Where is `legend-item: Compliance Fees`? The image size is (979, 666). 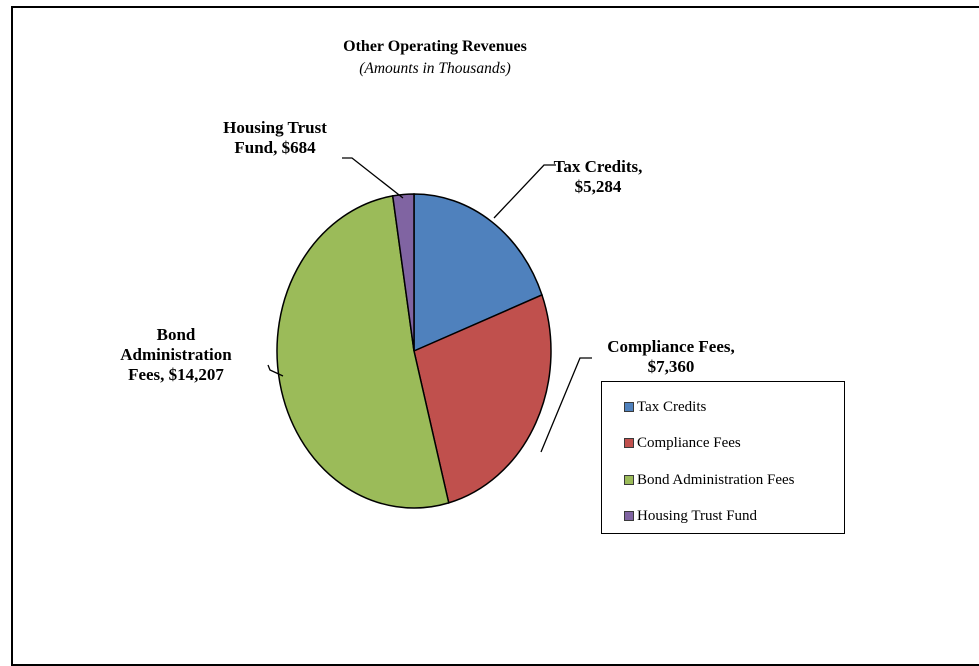
legend-item: Compliance Fees is located at coordinates (682, 443).